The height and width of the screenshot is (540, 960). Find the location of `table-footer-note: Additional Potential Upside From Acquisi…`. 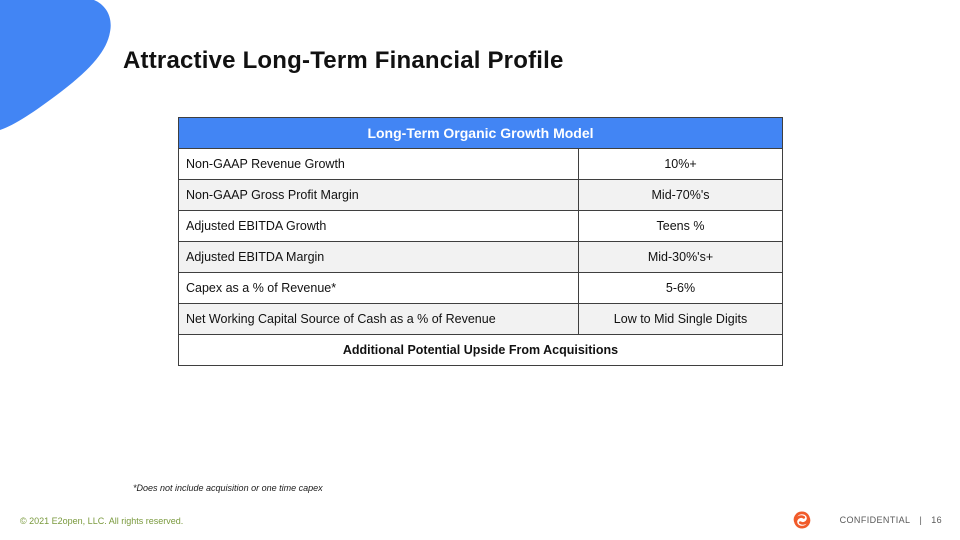

table-footer-note: Additional Potential Upside From Acquisi… is located at coordinates (480, 350).